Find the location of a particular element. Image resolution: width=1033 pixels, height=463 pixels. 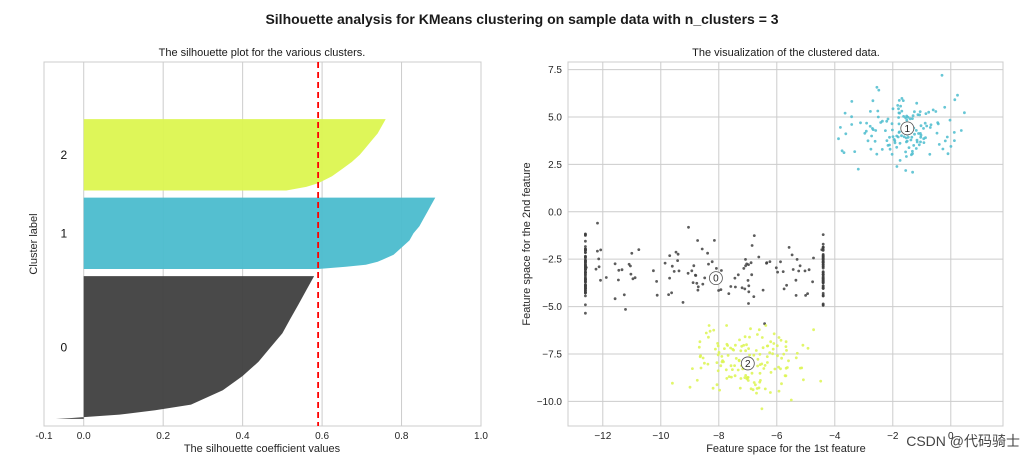

silhouette-x-tick-label: 0.6 is located at coordinates (322, 436).